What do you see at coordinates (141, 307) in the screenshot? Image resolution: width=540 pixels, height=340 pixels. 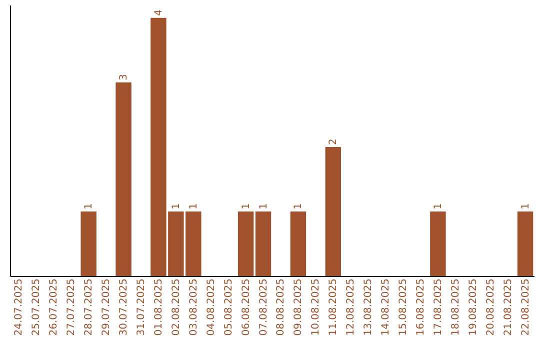 I see `x-tick-label: 31.07.2025` at bounding box center [141, 307].